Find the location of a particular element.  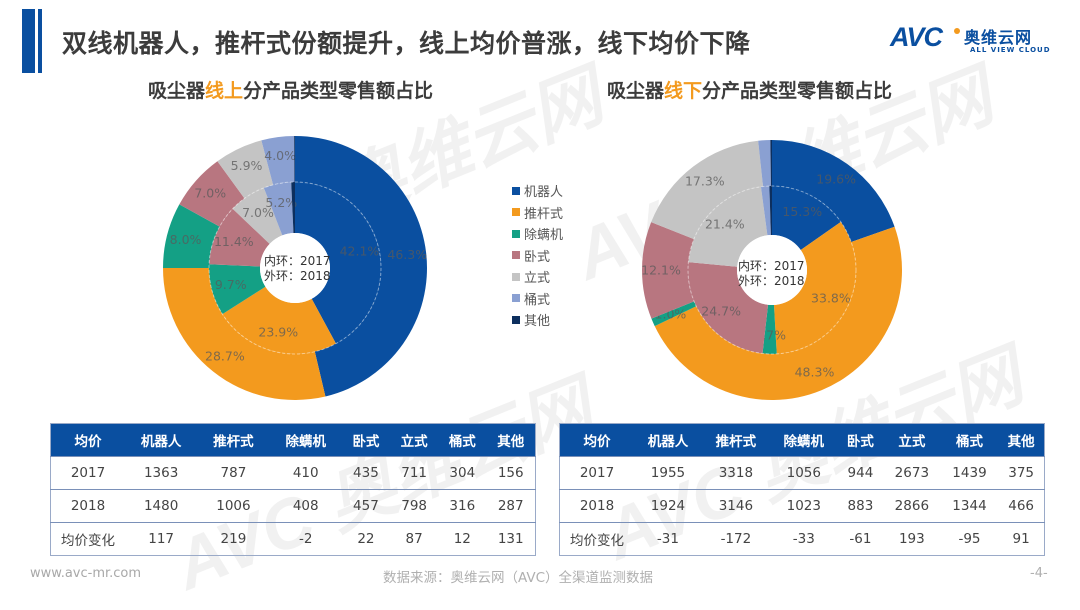

legend-label: 推杆式 is located at coordinates (544, 214).